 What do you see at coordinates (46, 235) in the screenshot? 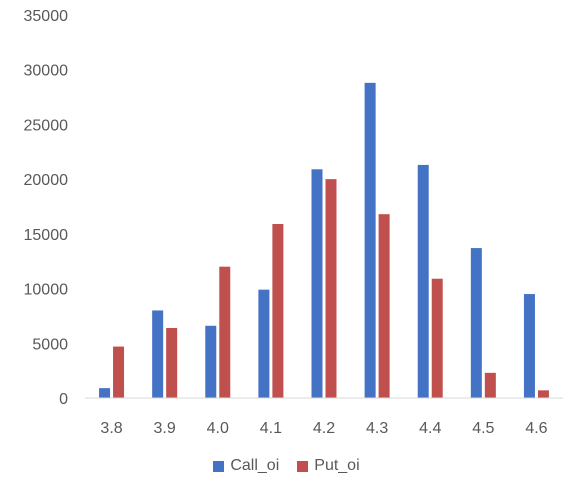
I see `y-tick-label: 15000` at bounding box center [46, 235].